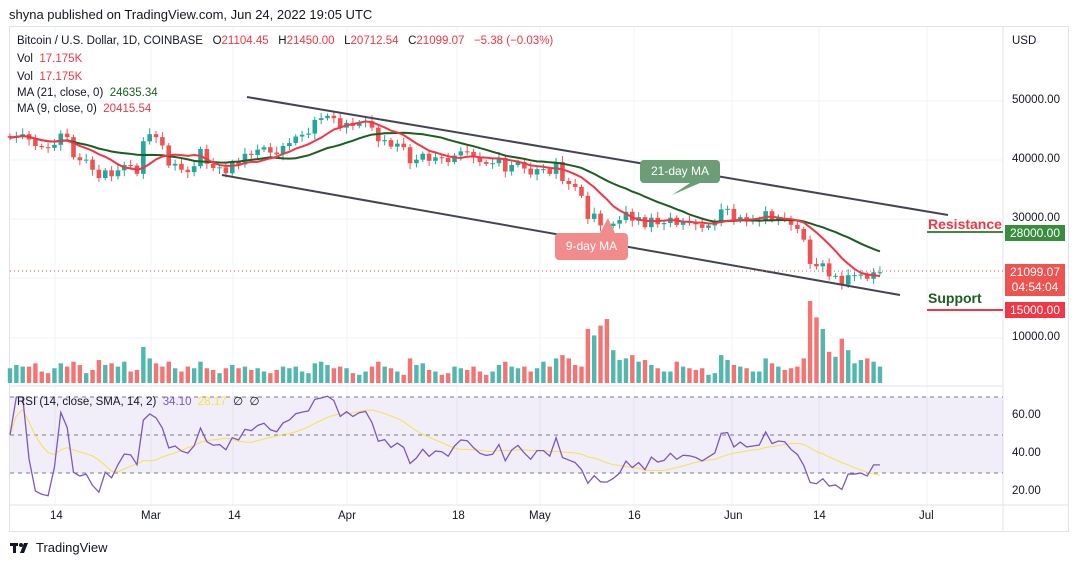  What do you see at coordinates (591, 246) in the screenshot?
I see `ma9-callout: 9-day MA` at bounding box center [591, 246].